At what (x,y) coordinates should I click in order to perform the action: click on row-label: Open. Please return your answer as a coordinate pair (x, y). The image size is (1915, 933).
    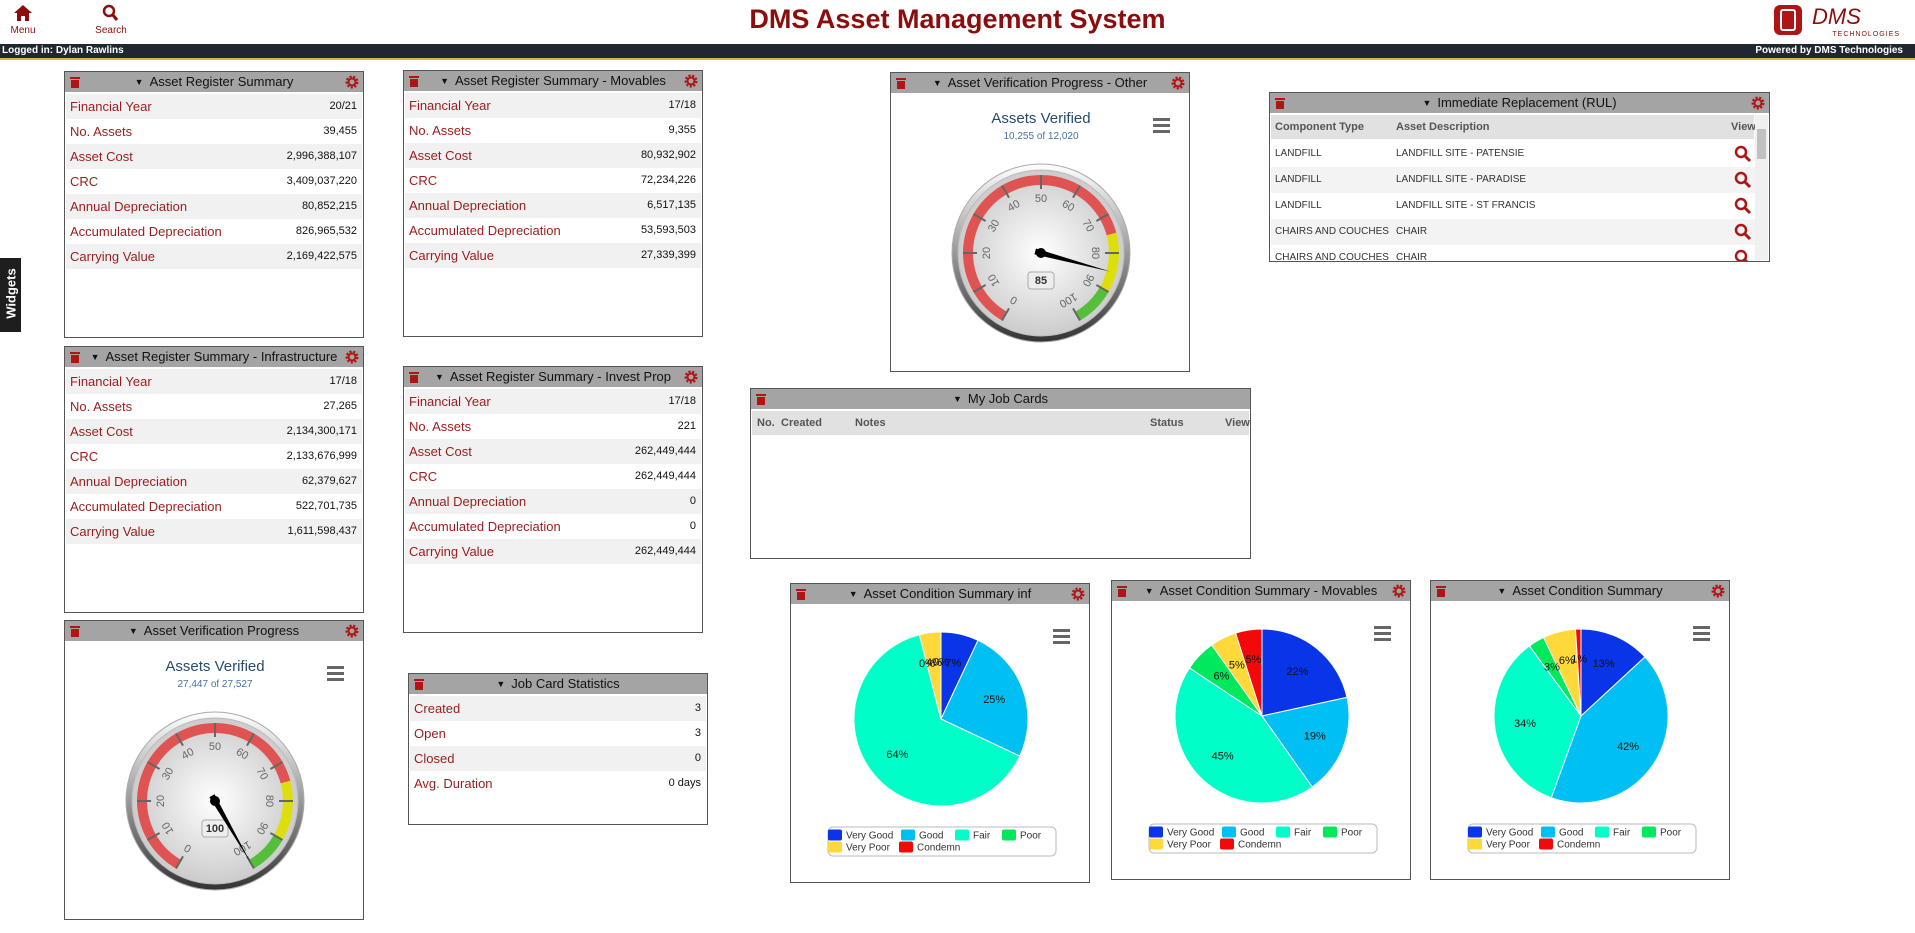
    Looking at the image, I should click on (430, 733).